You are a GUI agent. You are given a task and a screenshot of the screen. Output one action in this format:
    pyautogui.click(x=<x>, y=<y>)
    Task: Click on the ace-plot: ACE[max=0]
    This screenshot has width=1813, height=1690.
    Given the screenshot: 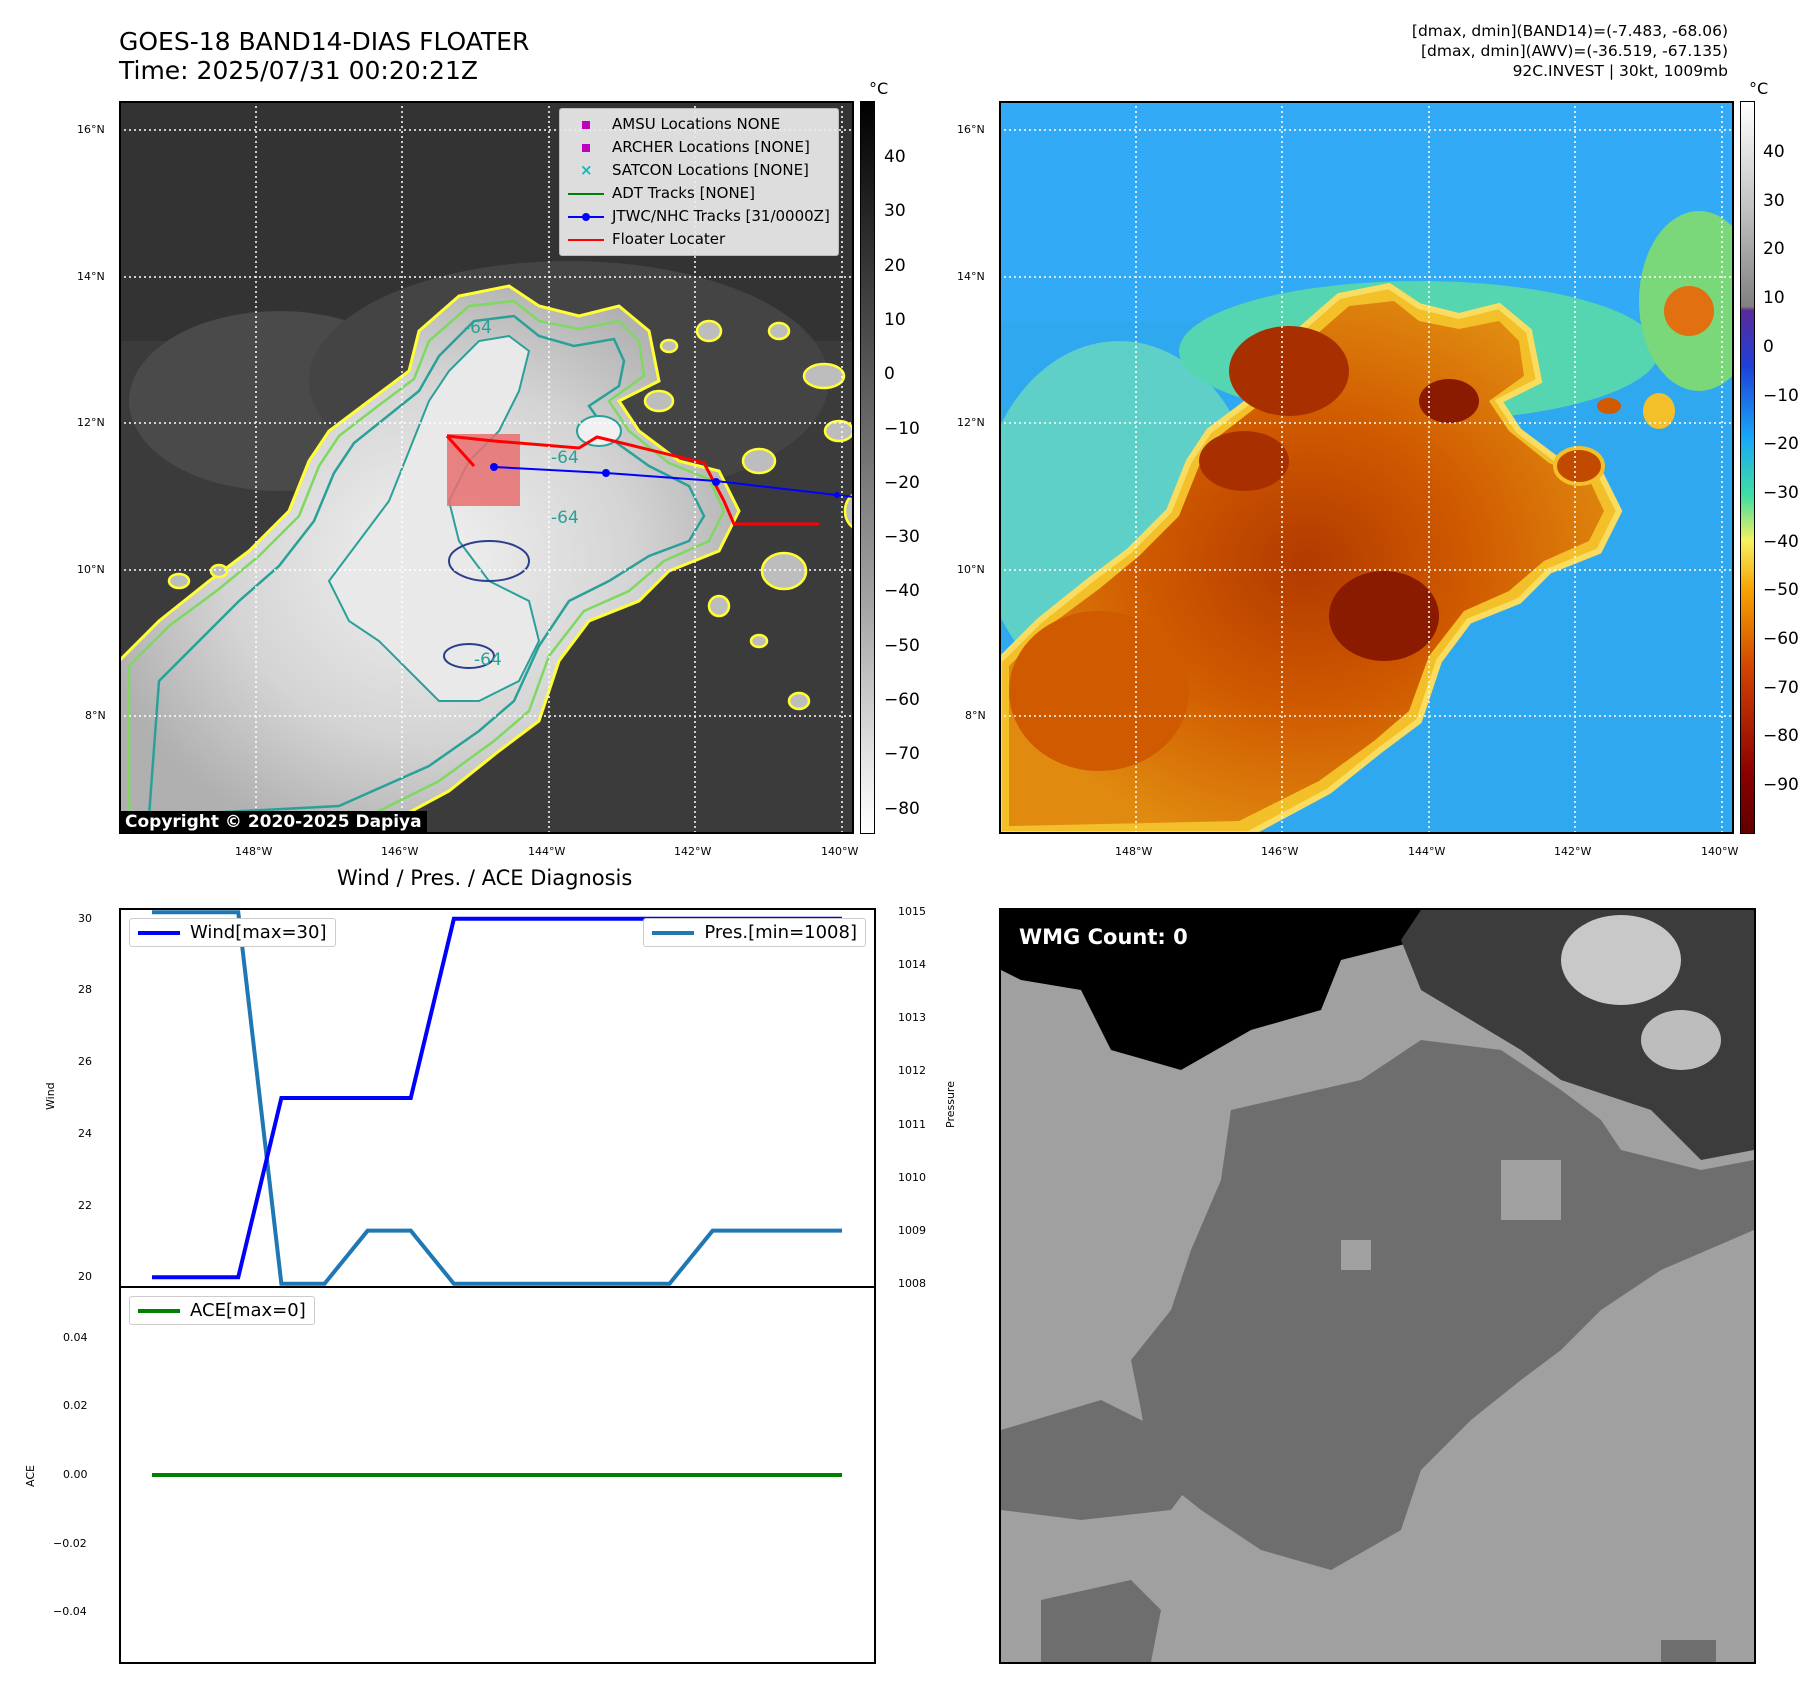 What is the action you would take?
    pyautogui.click(x=497, y=1475)
    